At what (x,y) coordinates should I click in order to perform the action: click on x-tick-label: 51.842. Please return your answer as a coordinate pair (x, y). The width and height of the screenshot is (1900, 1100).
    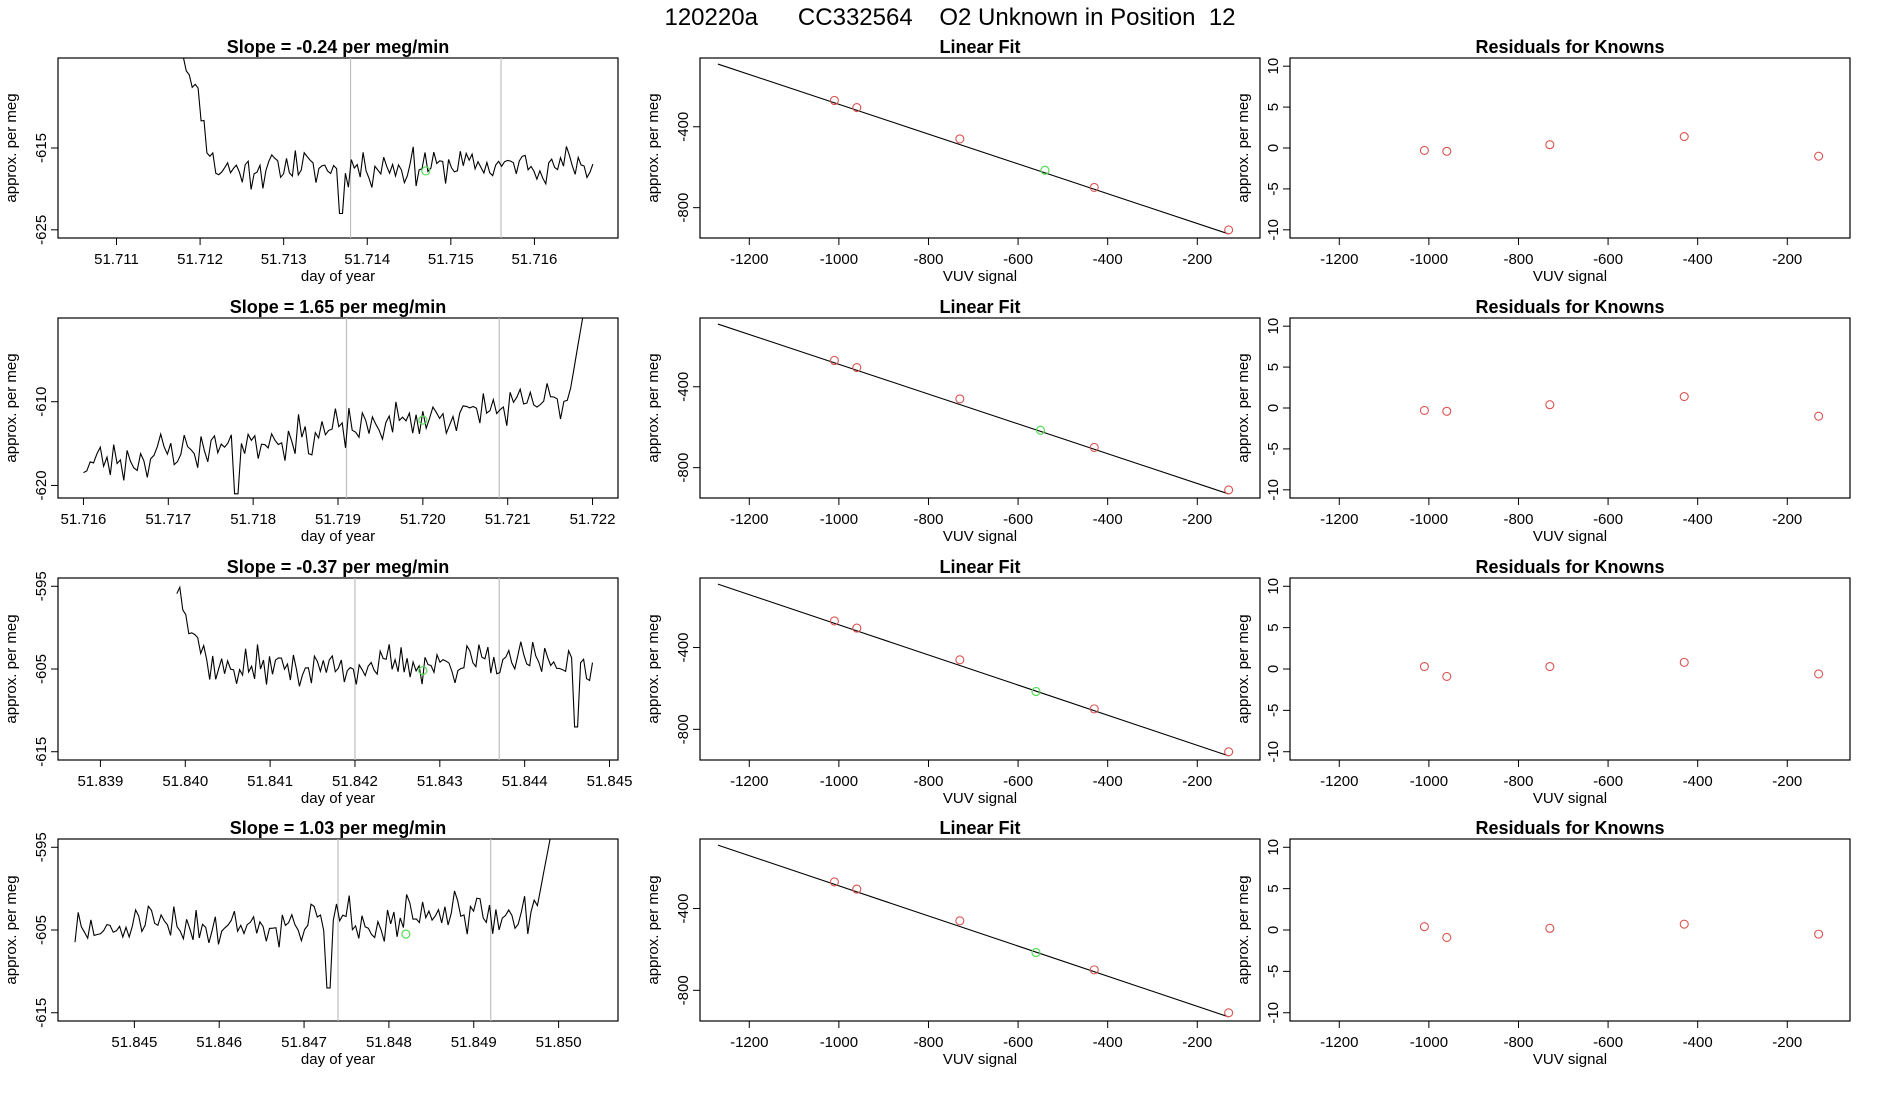
    Looking at the image, I should click on (355, 781).